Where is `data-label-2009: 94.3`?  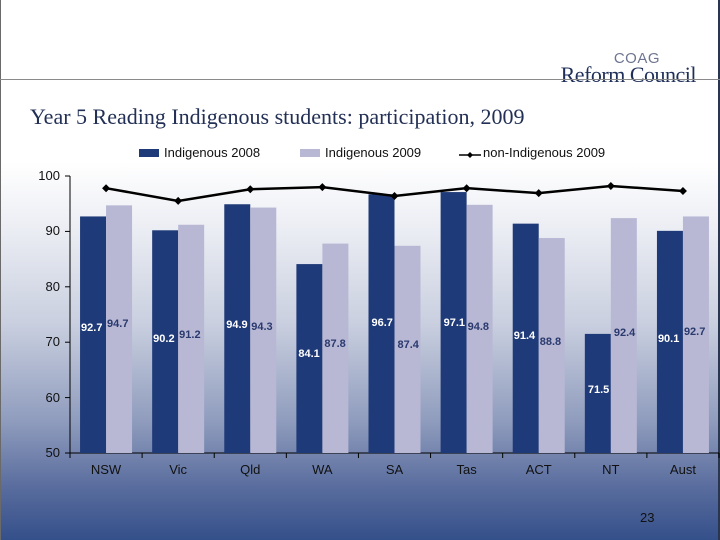 data-label-2009: 94.3 is located at coordinates (261, 327).